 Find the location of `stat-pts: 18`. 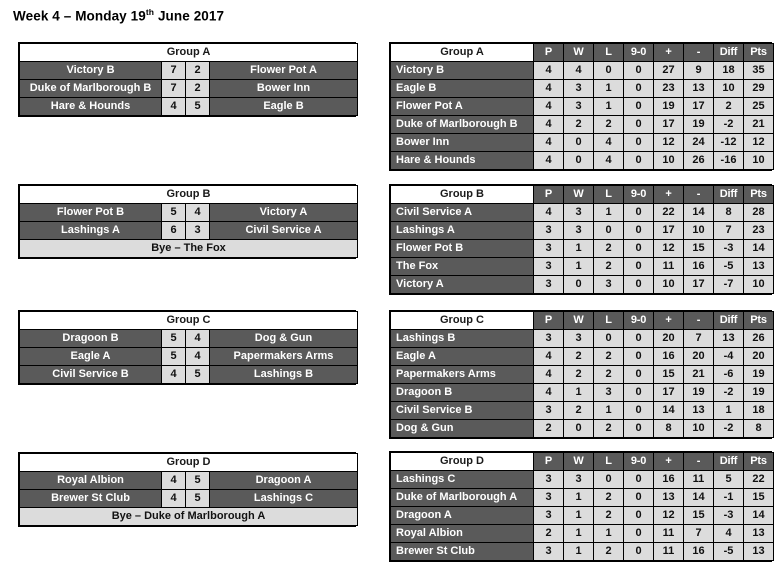

stat-pts: 18 is located at coordinates (758, 410).